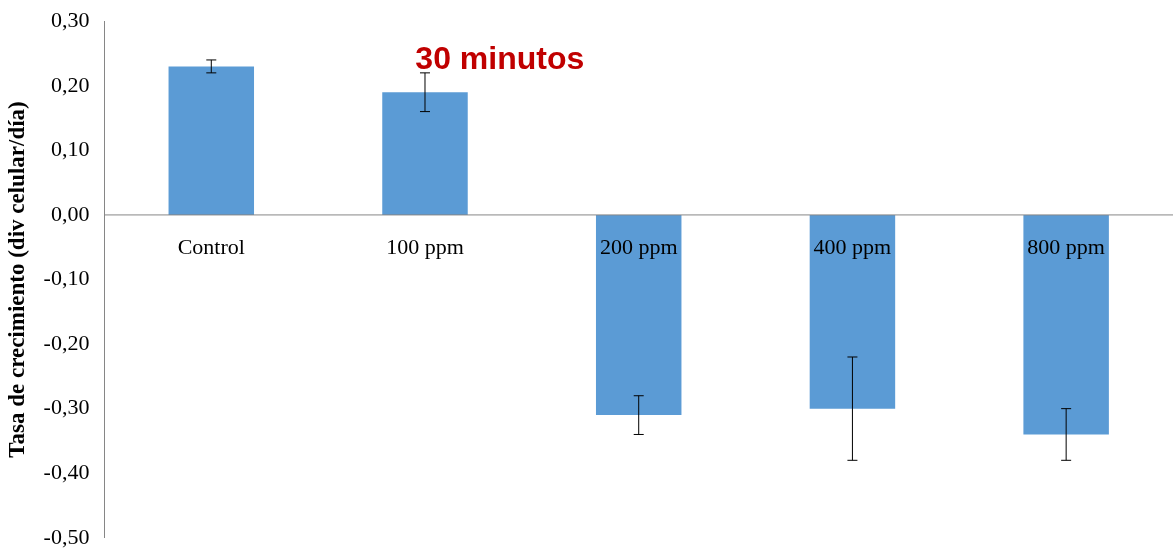  Describe the element at coordinates (66, 536) in the screenshot. I see `y-tick-label: -0,50` at that location.